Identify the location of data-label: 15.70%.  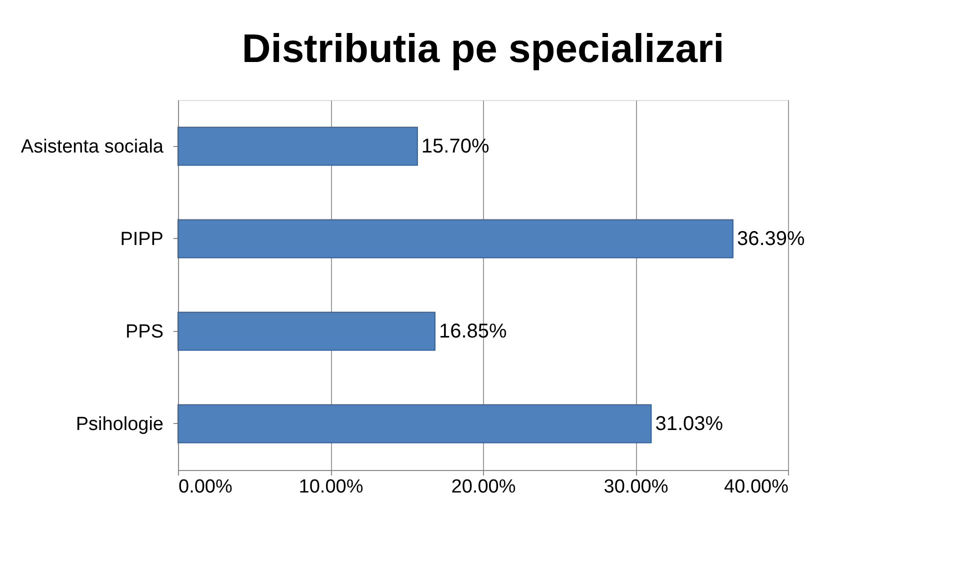
(455, 146).